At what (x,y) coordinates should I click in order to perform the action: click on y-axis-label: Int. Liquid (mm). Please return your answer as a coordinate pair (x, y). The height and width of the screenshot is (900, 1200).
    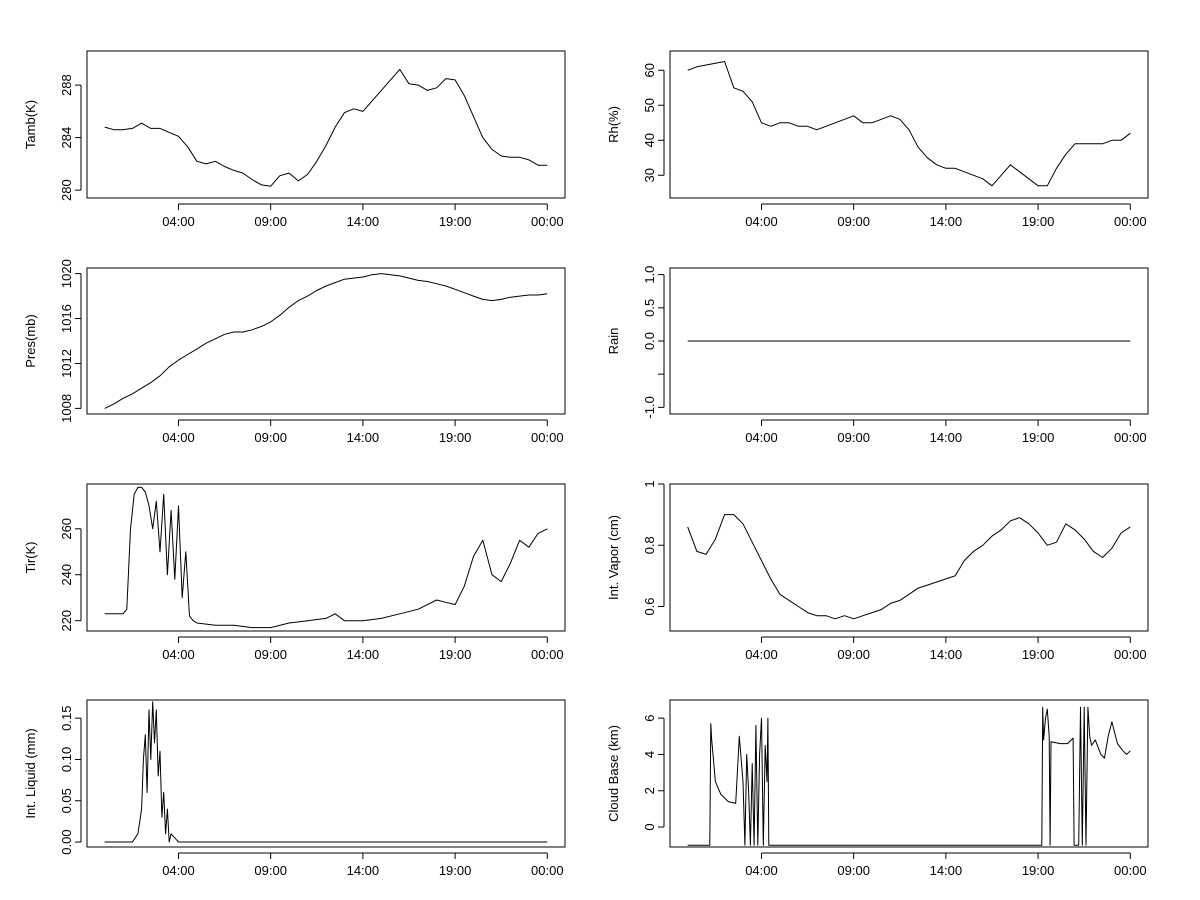
    Looking at the image, I should click on (30, 773).